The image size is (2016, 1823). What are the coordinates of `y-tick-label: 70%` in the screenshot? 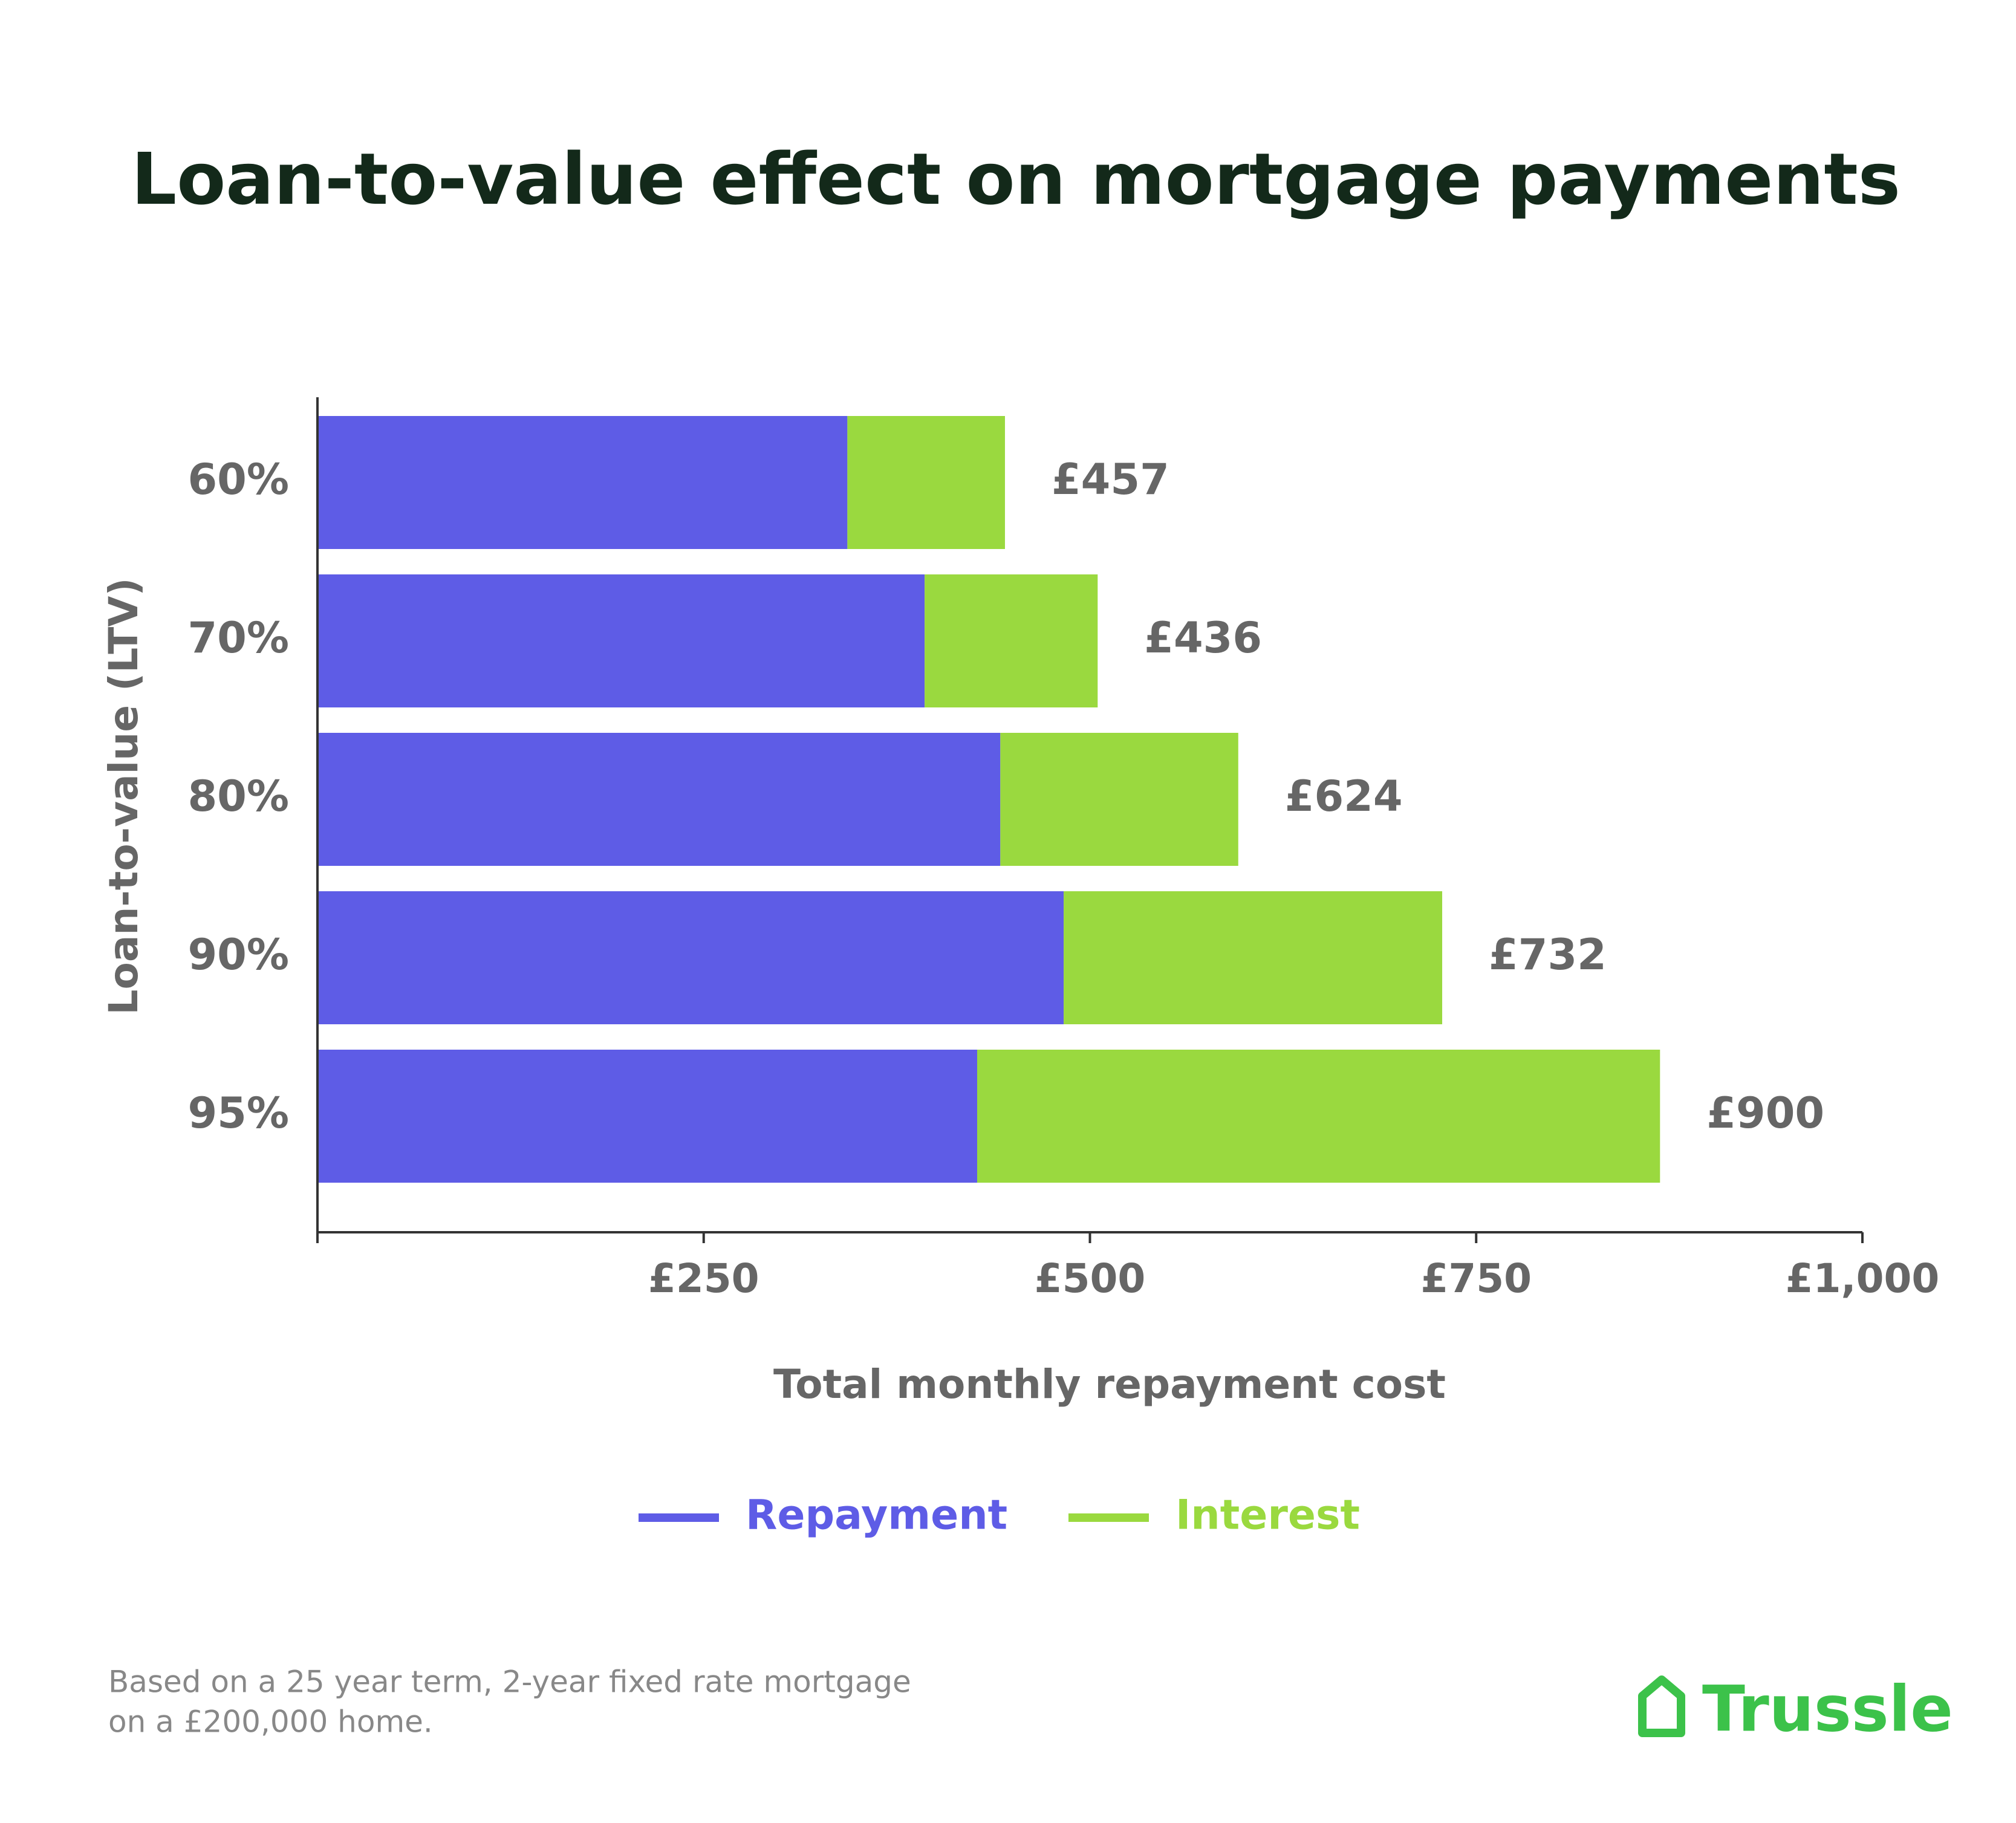 It's located at (238, 638).